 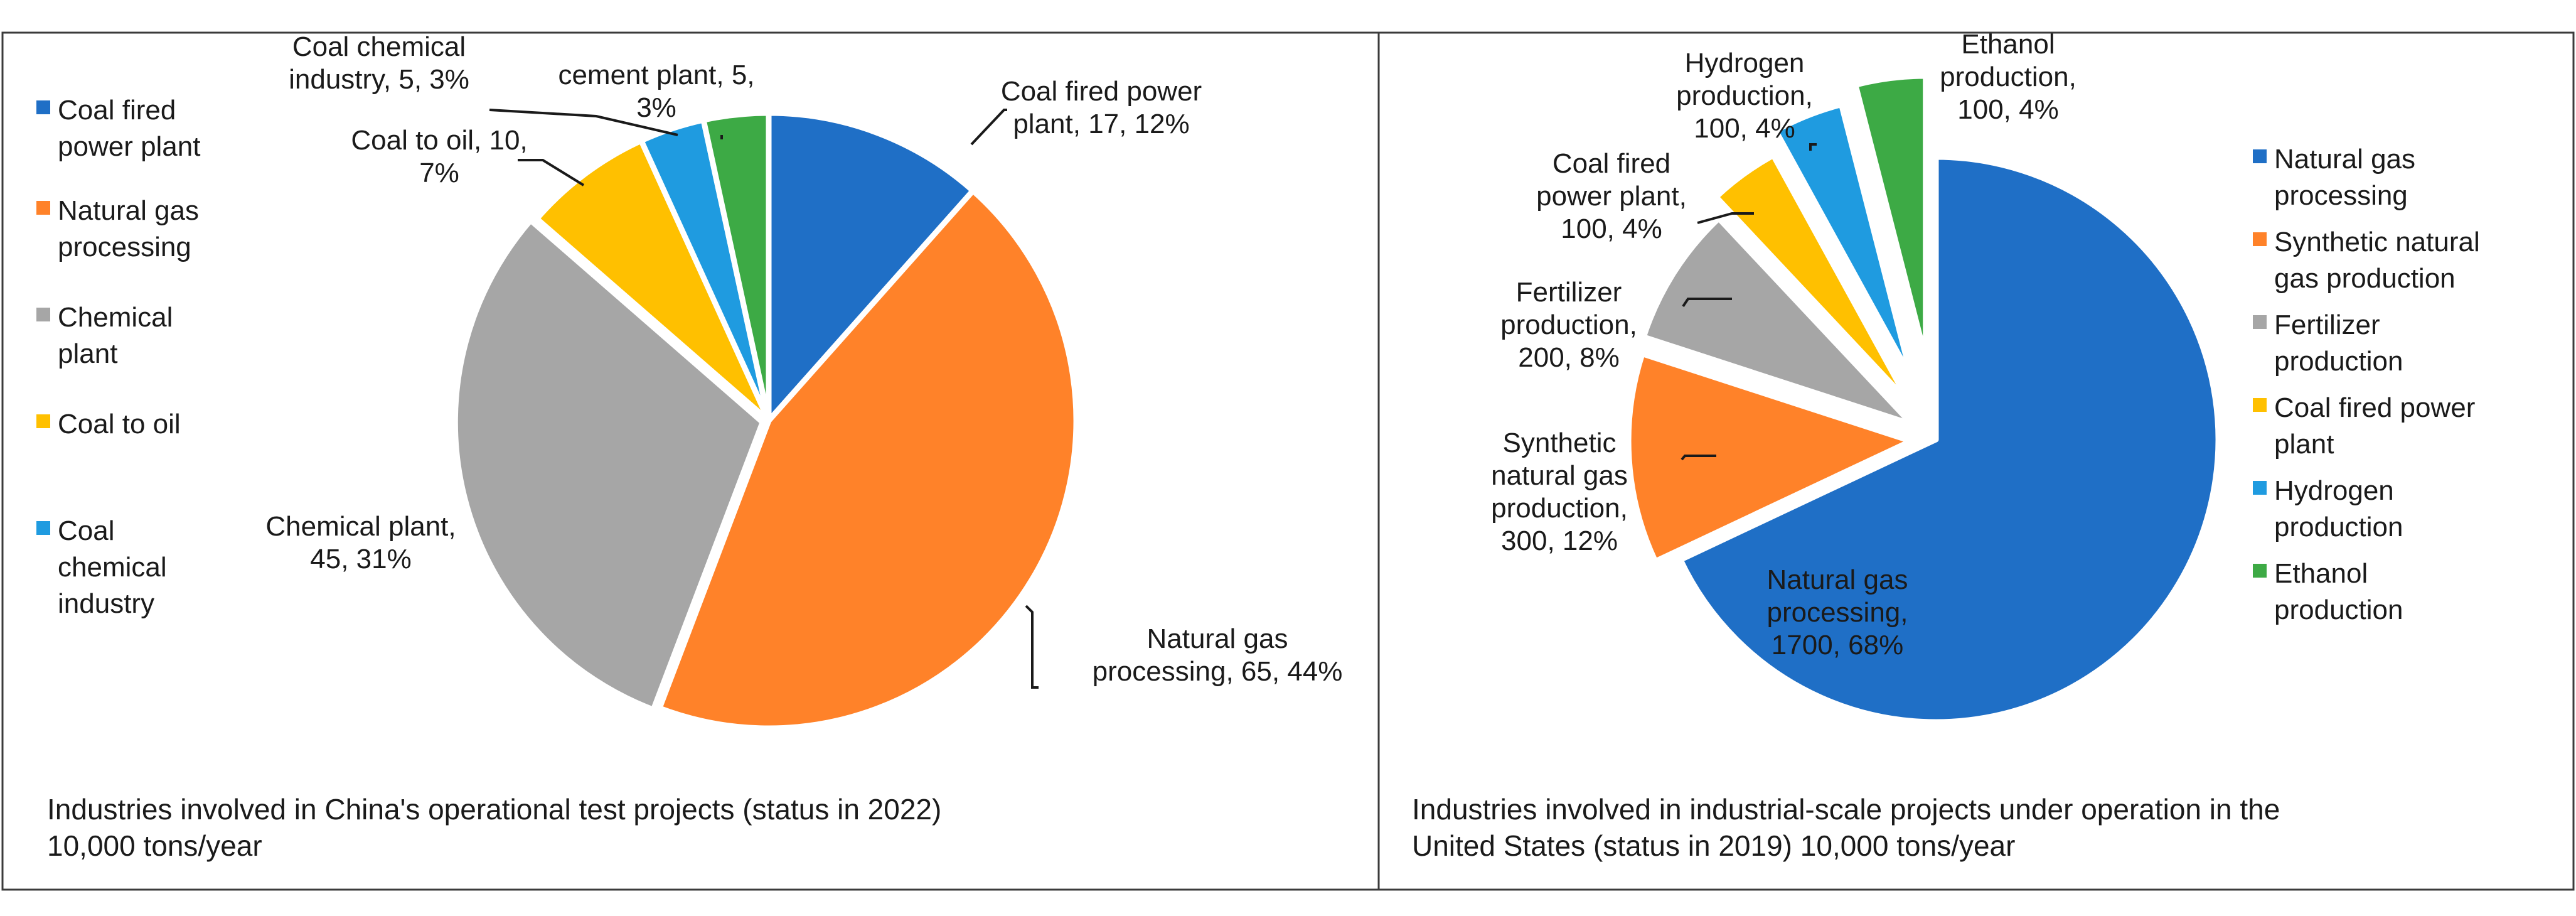 I want to click on pie-slice-ethanol-production, so click(x=1890, y=218).